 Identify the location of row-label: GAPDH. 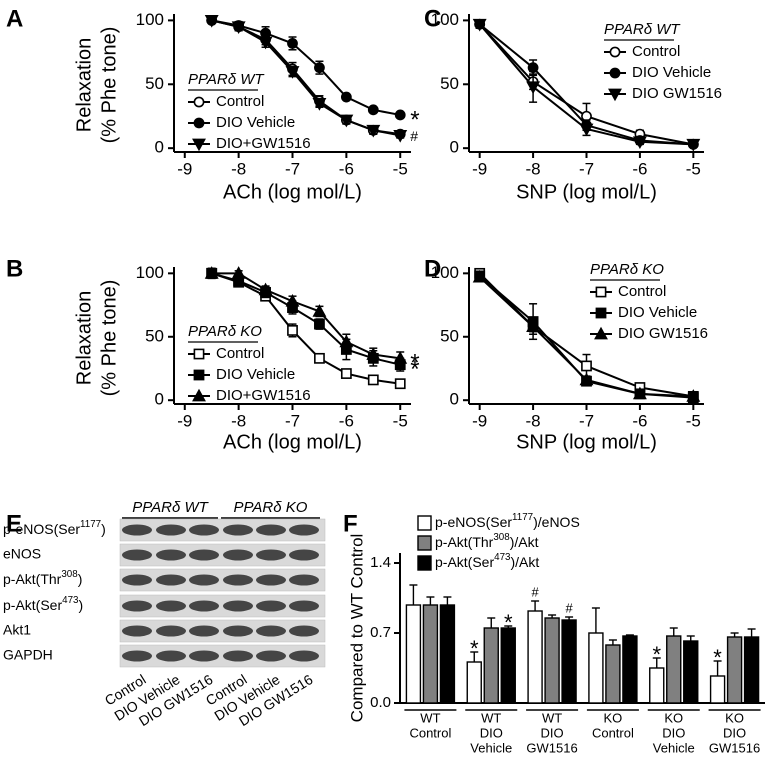
(28, 655).